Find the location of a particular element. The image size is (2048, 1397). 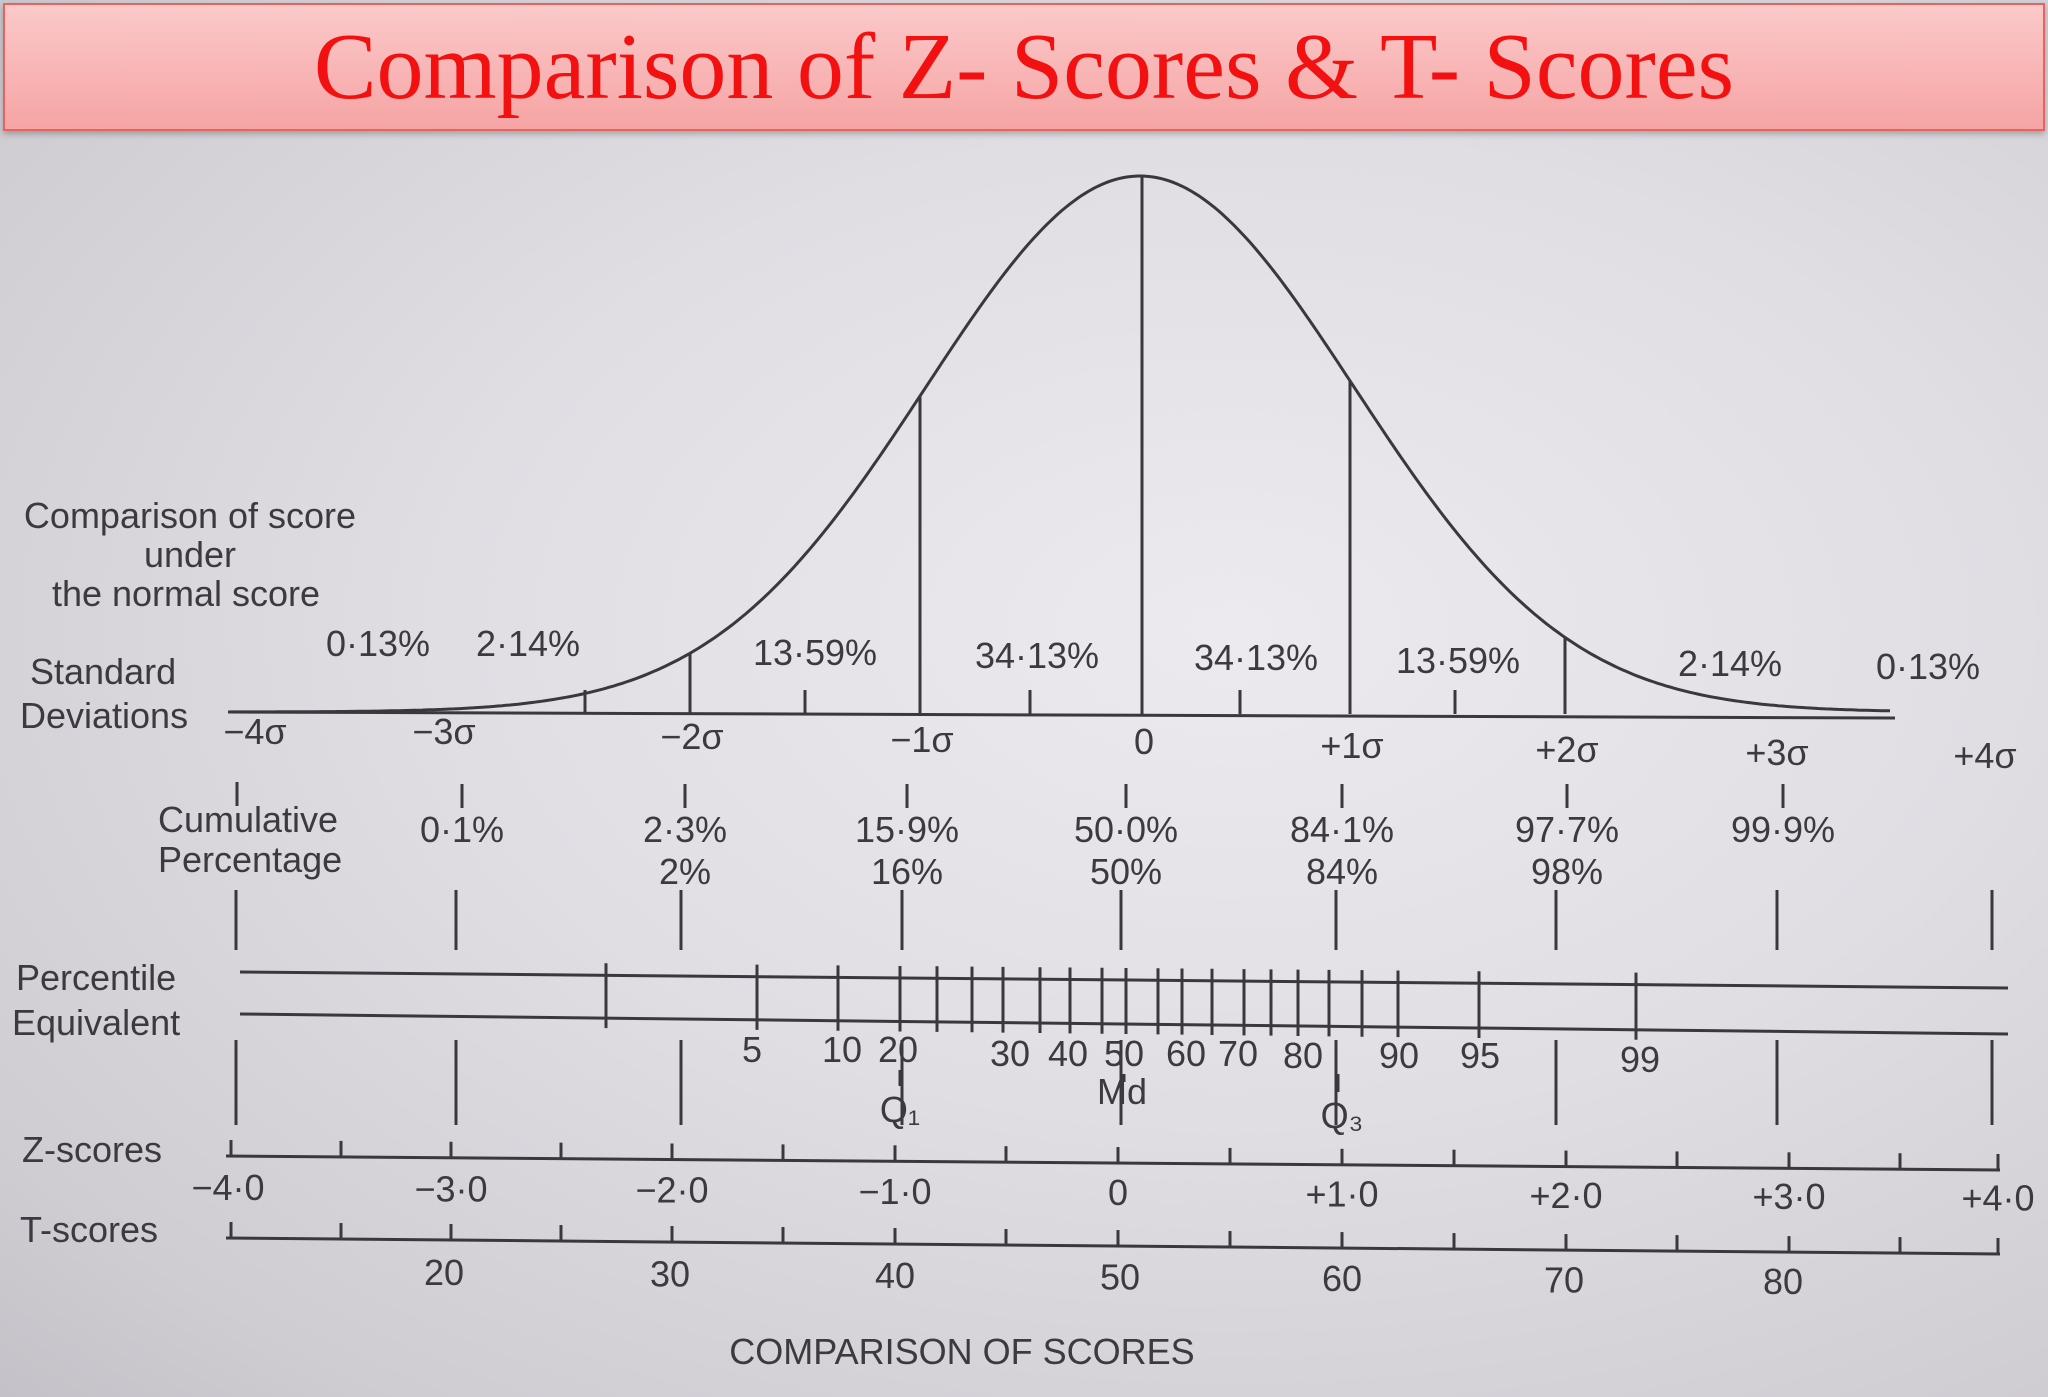

percentile-label: 99 is located at coordinates (1640, 1059).